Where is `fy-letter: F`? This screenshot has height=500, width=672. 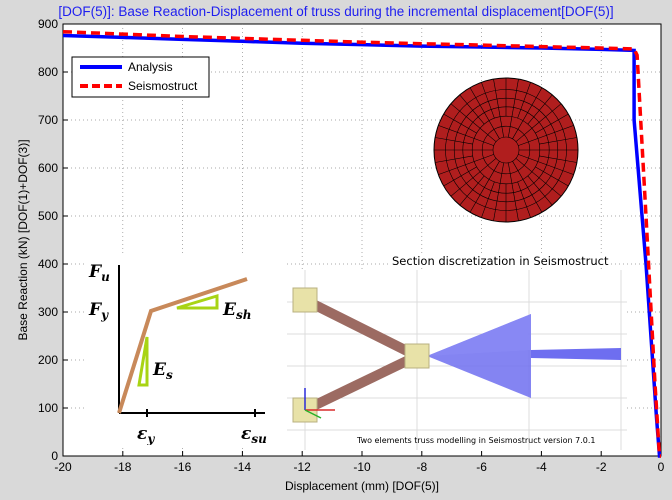
fy-letter: F is located at coordinates (95, 310).